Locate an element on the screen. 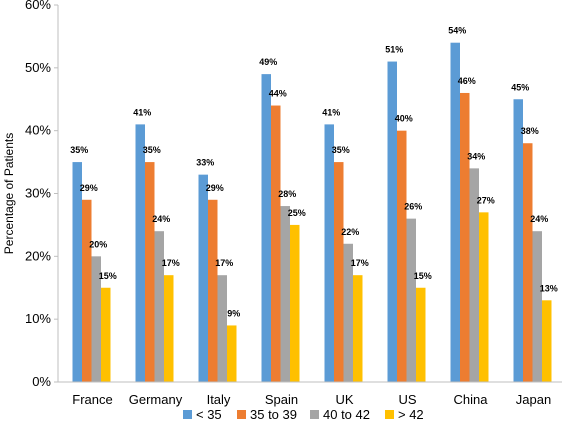 The height and width of the screenshot is (430, 567). y-tick-label: 0% is located at coordinates (41, 381).